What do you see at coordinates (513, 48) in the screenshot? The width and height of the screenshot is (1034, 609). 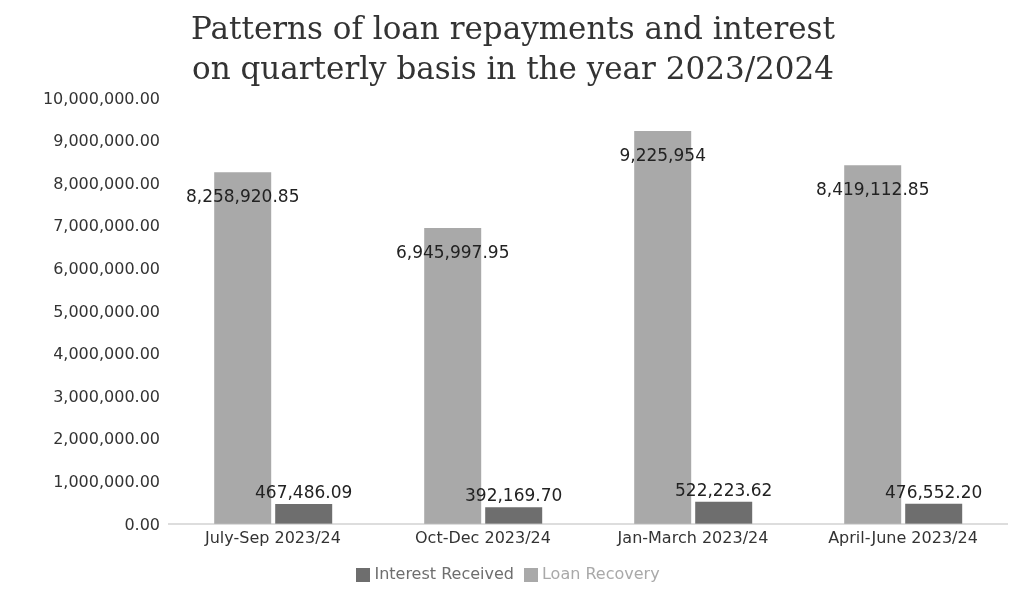 I see `chart-title: Patterns of loan repayments and interest on quarterly basis in the year 2023/2024` at bounding box center [513, 48].